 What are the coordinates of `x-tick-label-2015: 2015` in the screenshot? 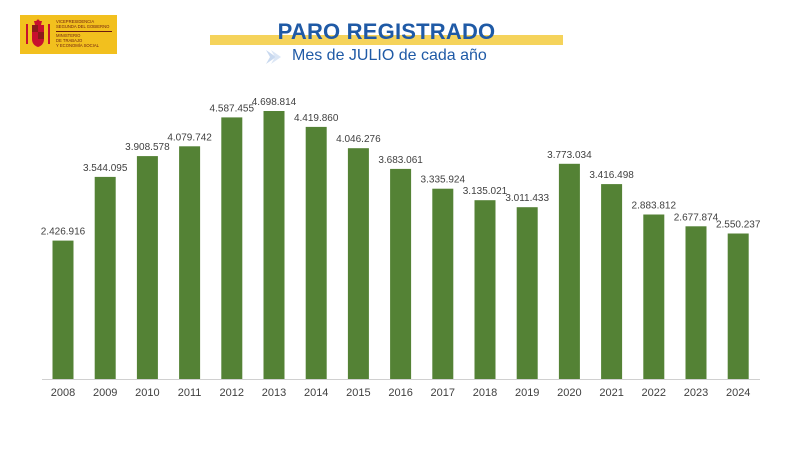 It's located at (358, 393).